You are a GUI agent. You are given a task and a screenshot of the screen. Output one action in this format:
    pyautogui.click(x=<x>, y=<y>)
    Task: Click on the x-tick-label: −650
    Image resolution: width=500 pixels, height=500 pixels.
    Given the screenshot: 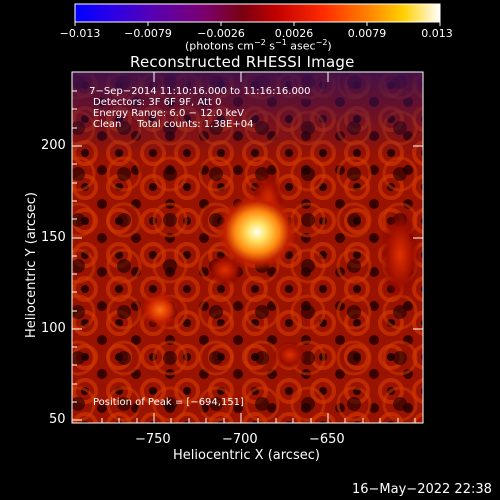 What is the action you would take?
    pyautogui.click(x=327, y=439)
    